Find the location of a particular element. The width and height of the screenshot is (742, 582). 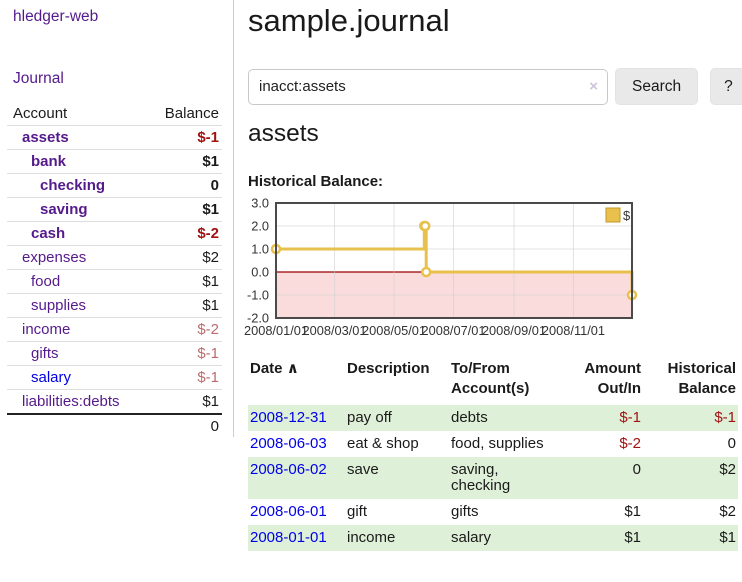

transaction-accounts: saving, checking is located at coordinates (481, 477).